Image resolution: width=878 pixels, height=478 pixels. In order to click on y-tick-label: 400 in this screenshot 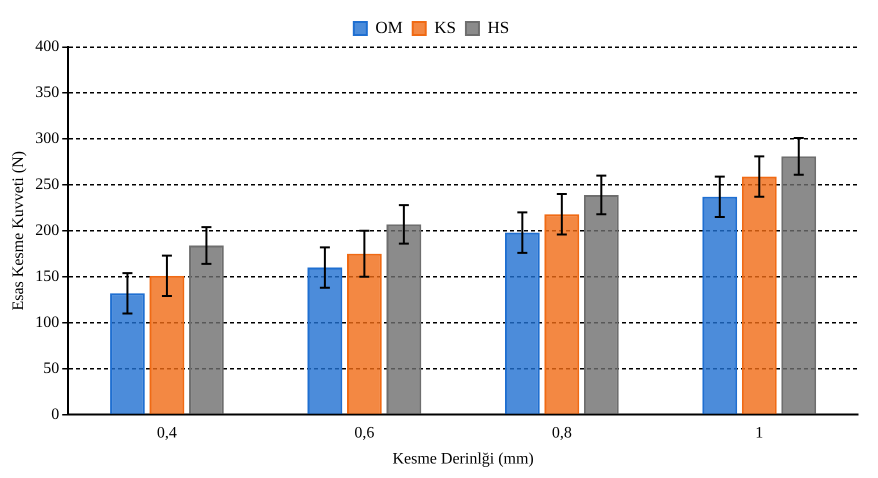, I will do `click(47, 47)`.